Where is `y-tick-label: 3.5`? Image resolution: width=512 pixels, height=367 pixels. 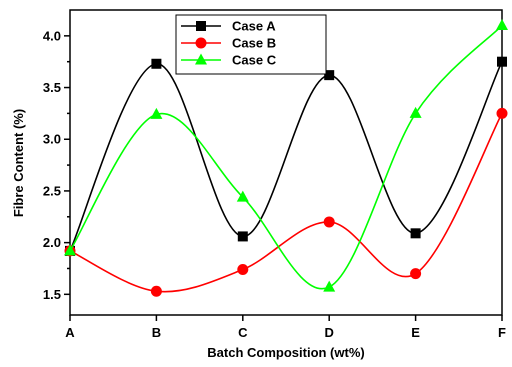 y-tick-label: 3.5 is located at coordinates (52, 87).